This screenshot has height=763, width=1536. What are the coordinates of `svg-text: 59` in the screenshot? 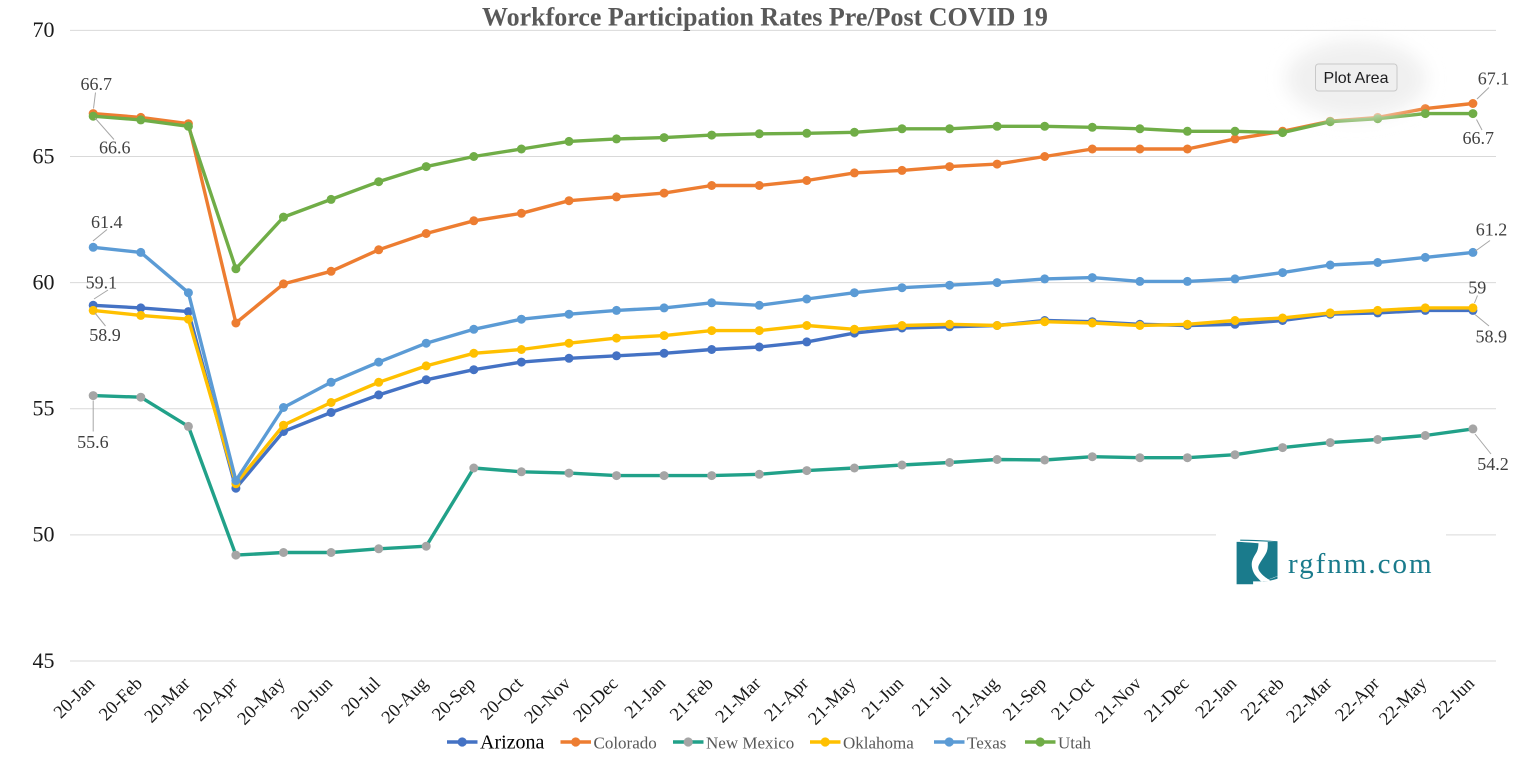 It's located at (1477, 288).